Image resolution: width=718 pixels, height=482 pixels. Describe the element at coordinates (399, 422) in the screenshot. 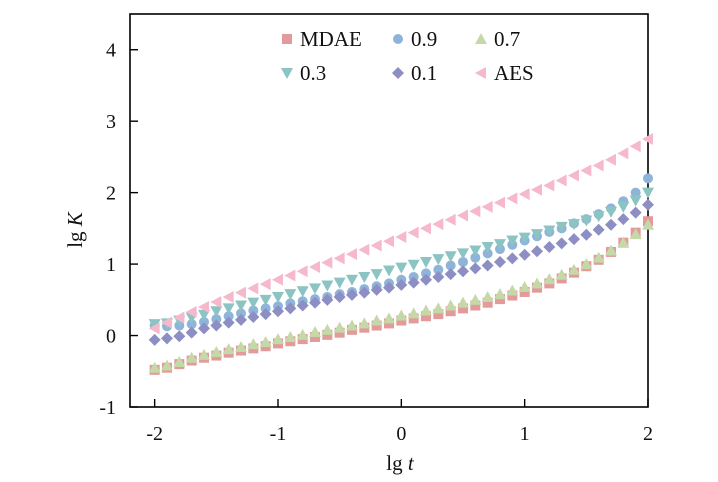

I see `x-axis: -2 -1 0 1 2` at that location.